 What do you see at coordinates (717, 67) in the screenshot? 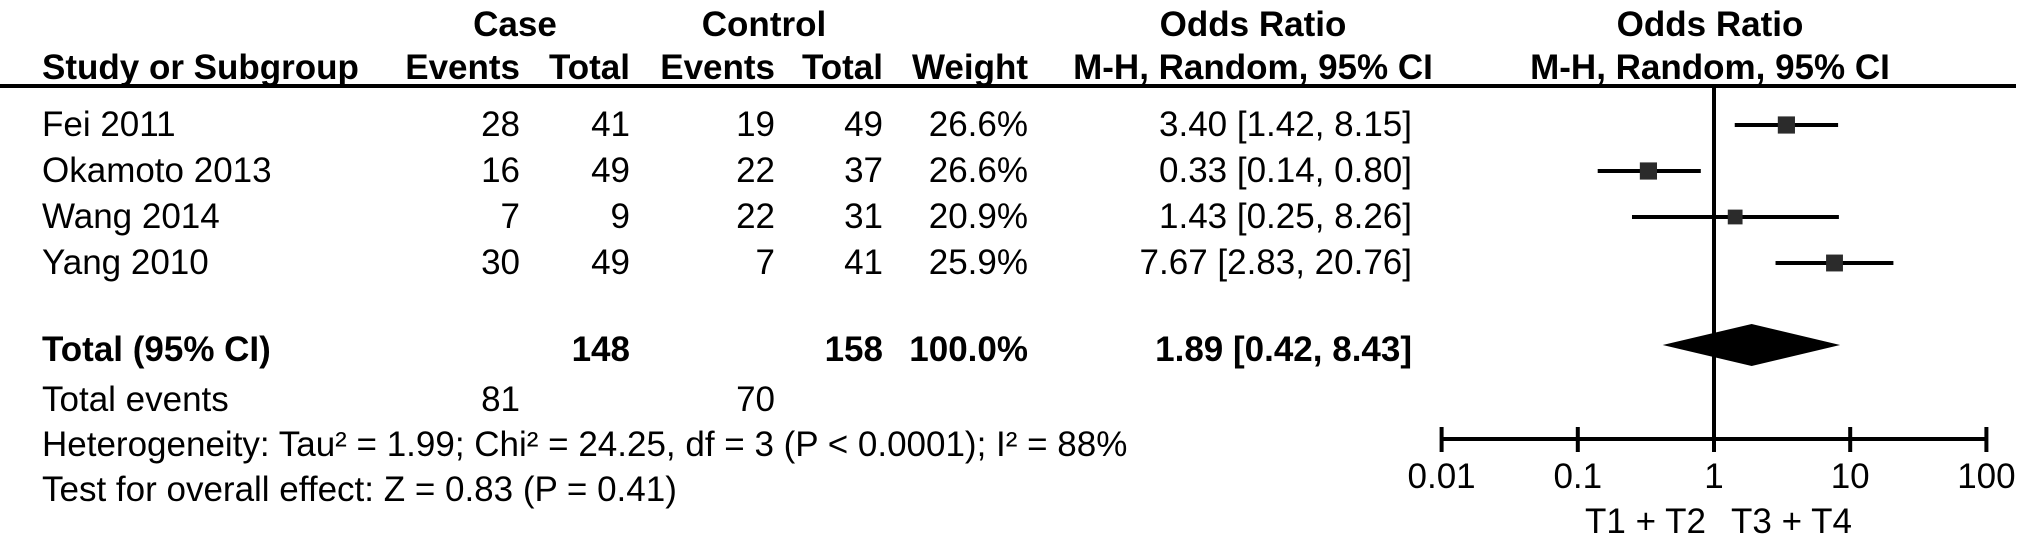
I see `header-control-events: Events` at bounding box center [717, 67].